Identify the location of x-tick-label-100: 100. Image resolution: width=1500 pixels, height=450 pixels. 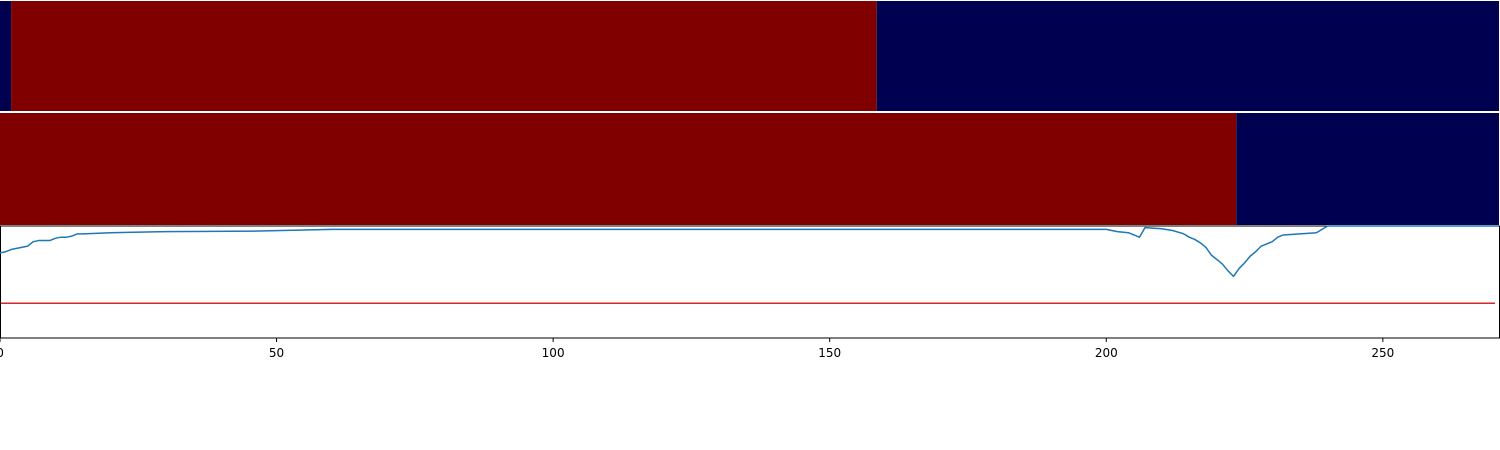
(553, 353).